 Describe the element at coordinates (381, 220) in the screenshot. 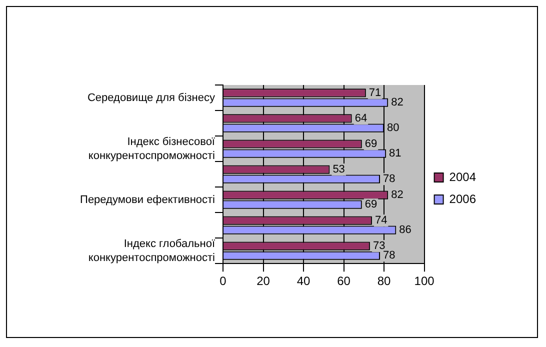

I see `data-label: 74` at that location.